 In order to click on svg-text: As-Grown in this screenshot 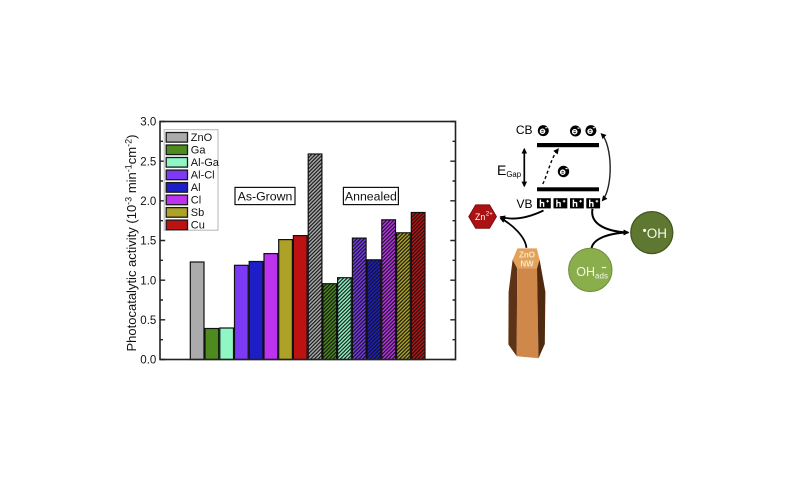, I will do `click(265, 196)`.